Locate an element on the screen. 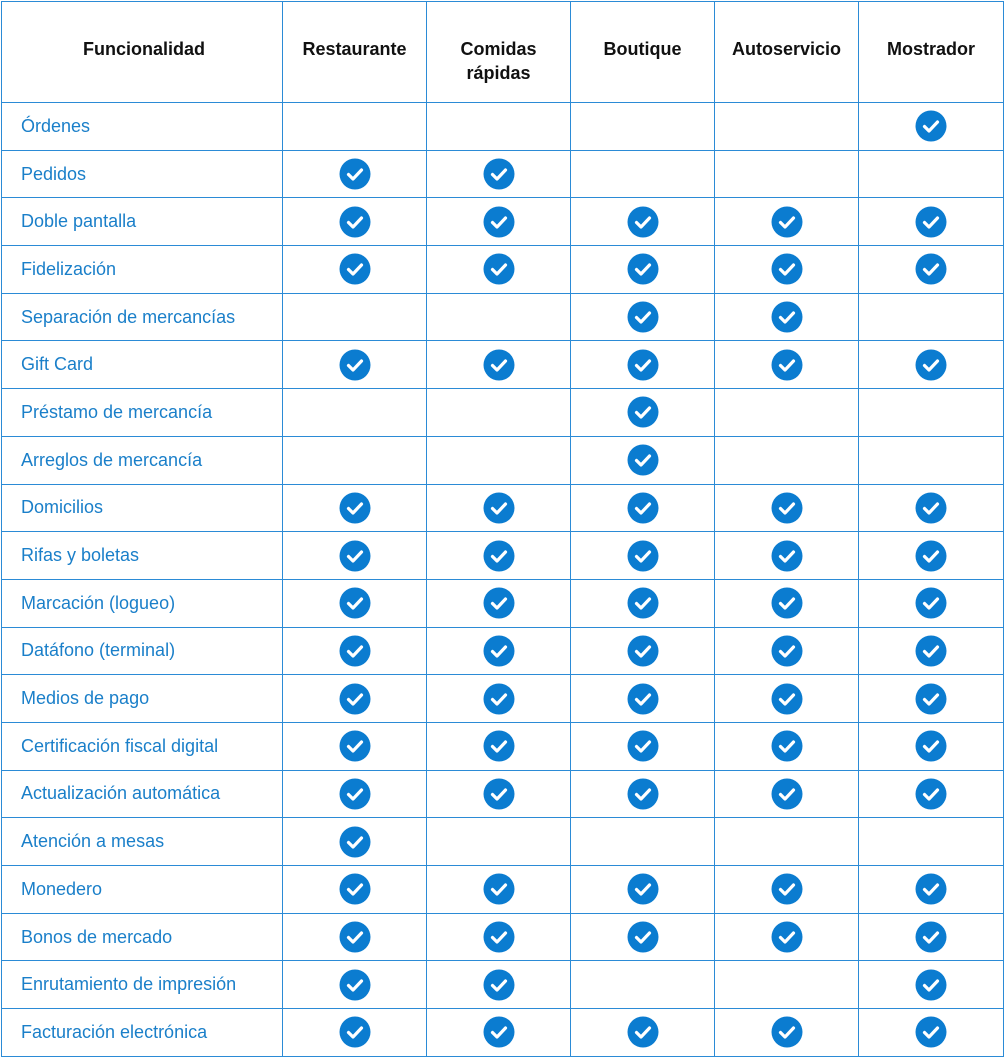  row: Préstamo de mercancía is located at coordinates (502, 412).